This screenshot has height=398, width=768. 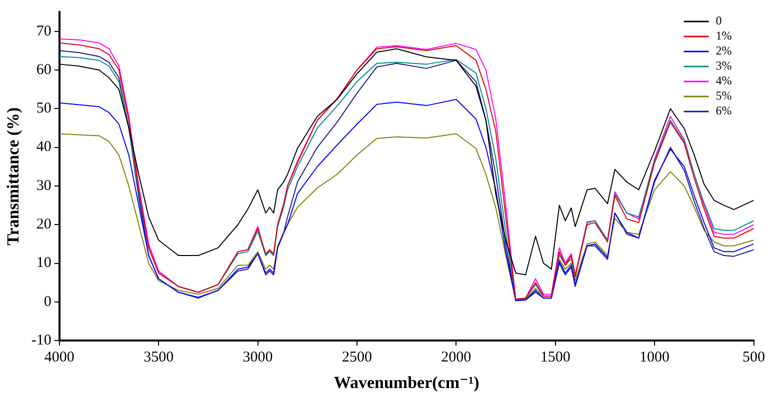 What do you see at coordinates (44, 108) in the screenshot?
I see `y-tick-label: 50` at bounding box center [44, 108].